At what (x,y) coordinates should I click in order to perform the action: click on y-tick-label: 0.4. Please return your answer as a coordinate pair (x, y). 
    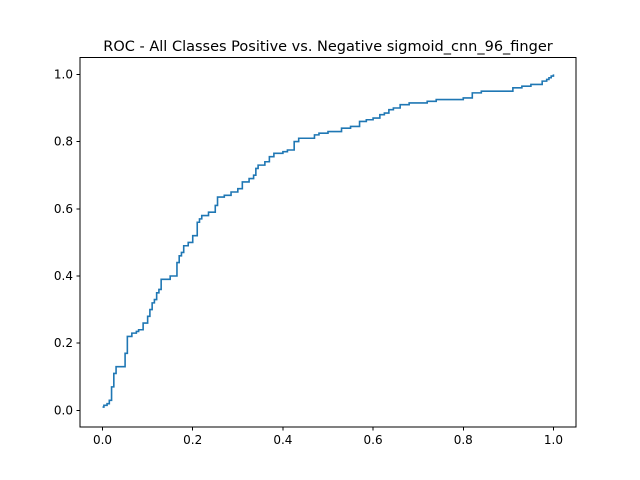
    Looking at the image, I should click on (63, 276).